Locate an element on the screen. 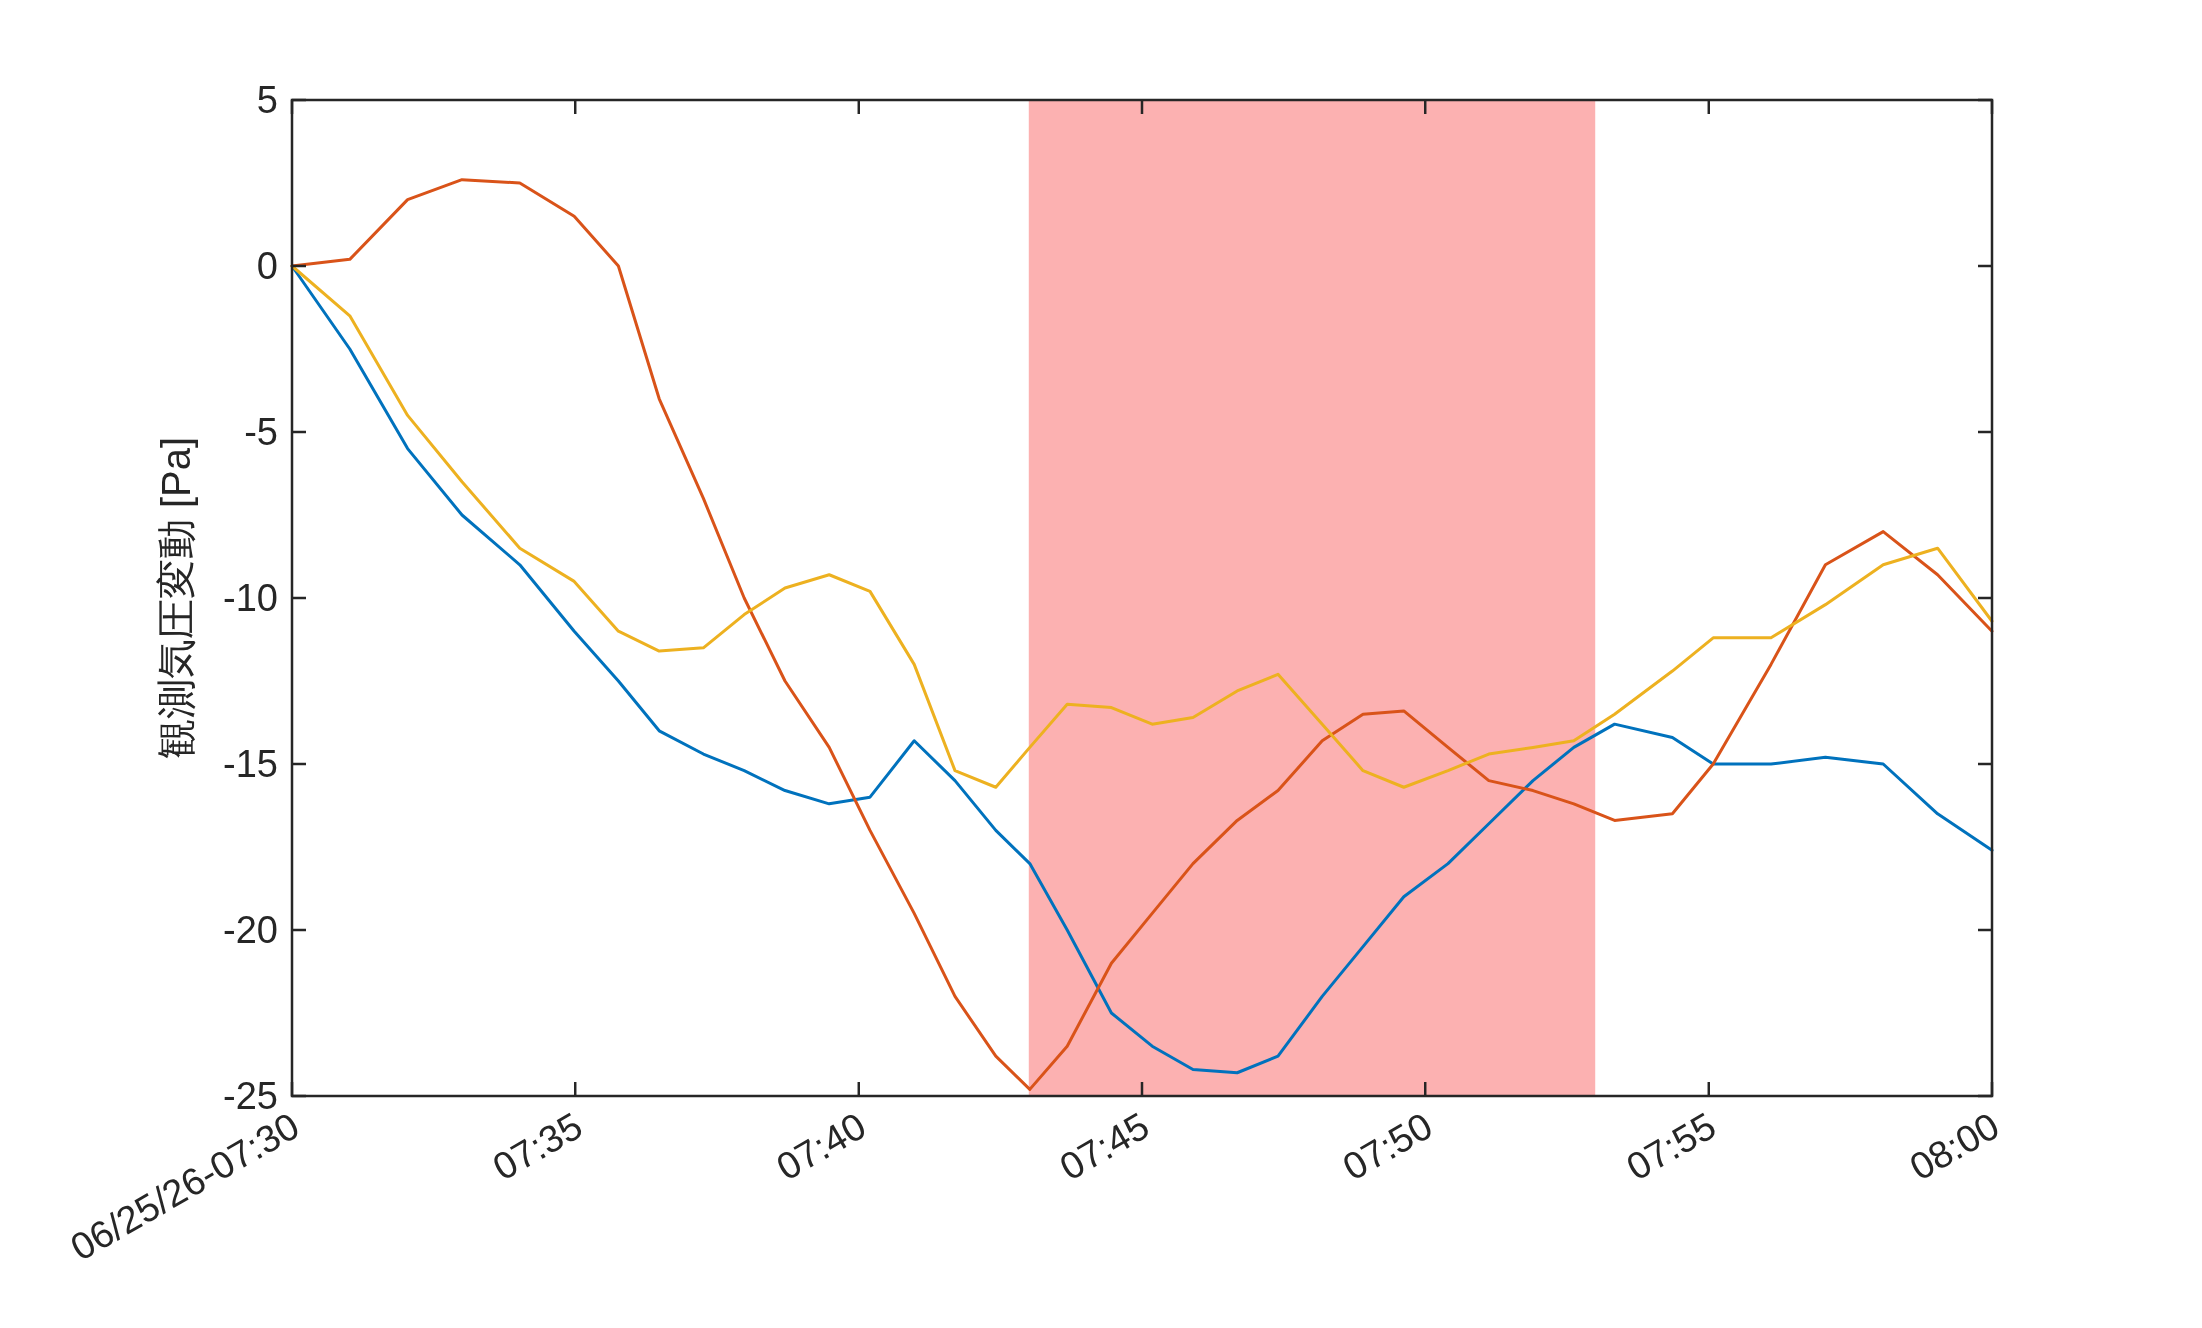 This screenshot has height=1328, width=2202. x-tick-label: 07:40 is located at coordinates (821, 1146).